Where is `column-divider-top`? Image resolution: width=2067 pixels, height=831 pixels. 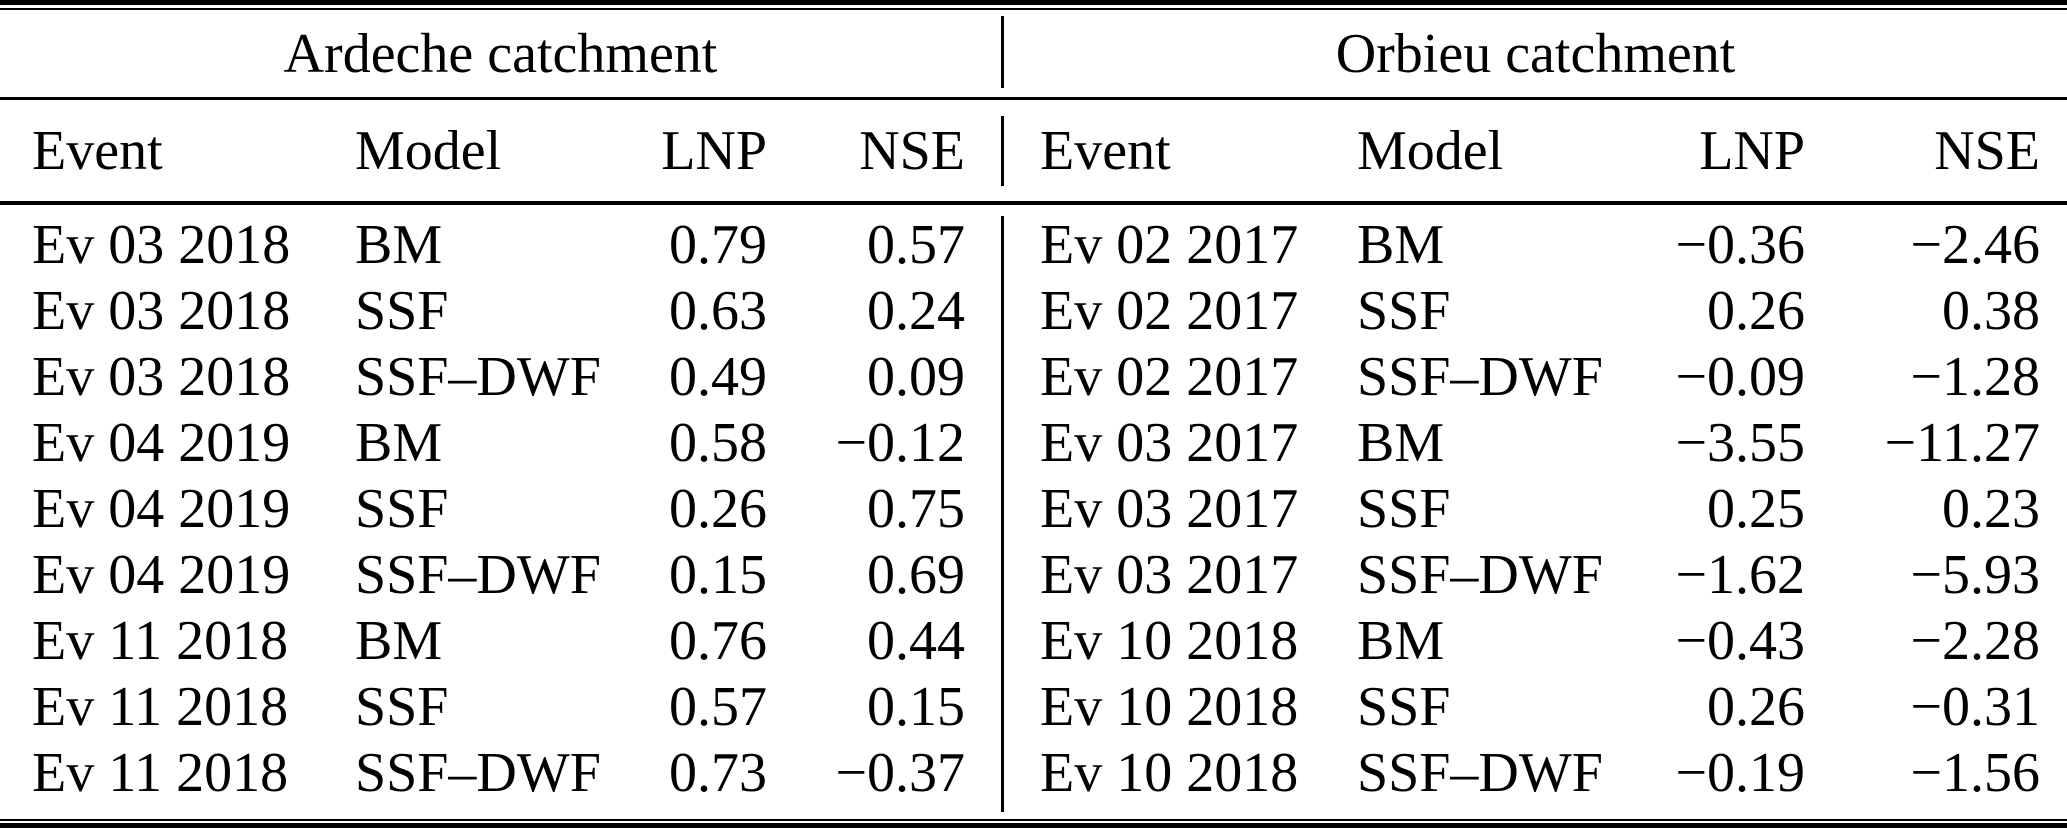
column-divider-top is located at coordinates (1002, 52).